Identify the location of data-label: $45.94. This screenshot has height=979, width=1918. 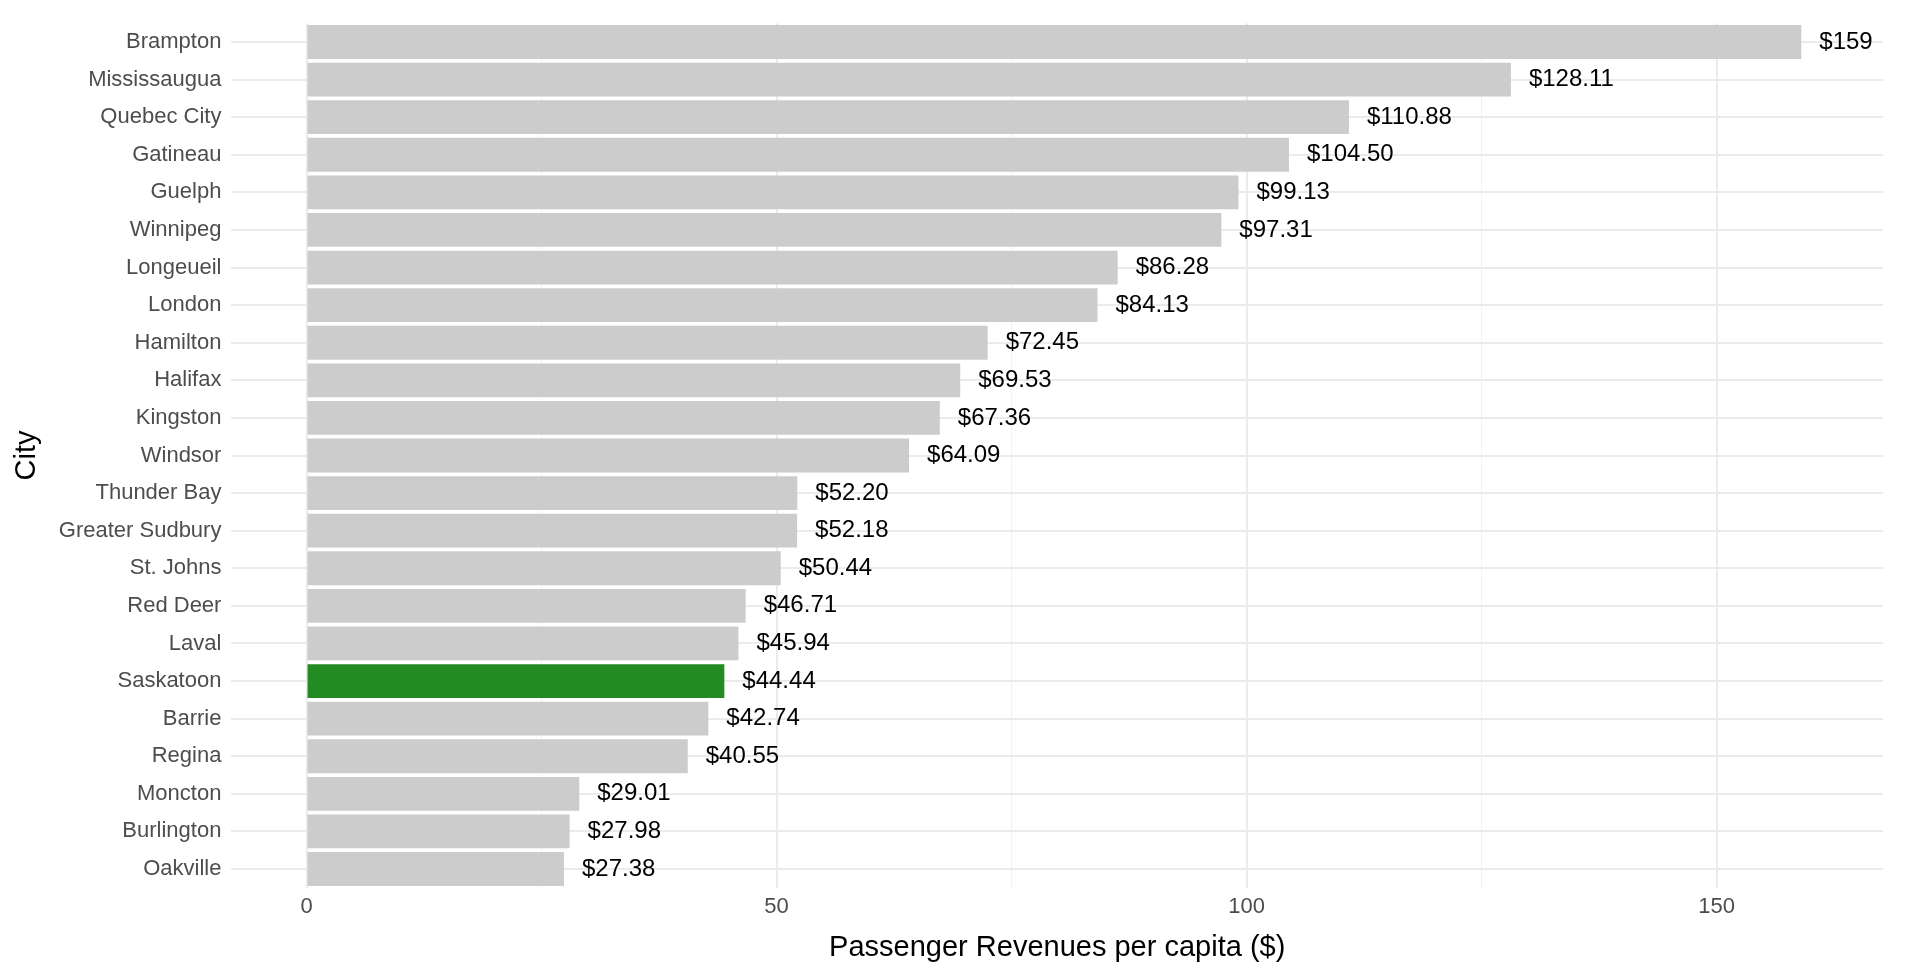
(793, 642).